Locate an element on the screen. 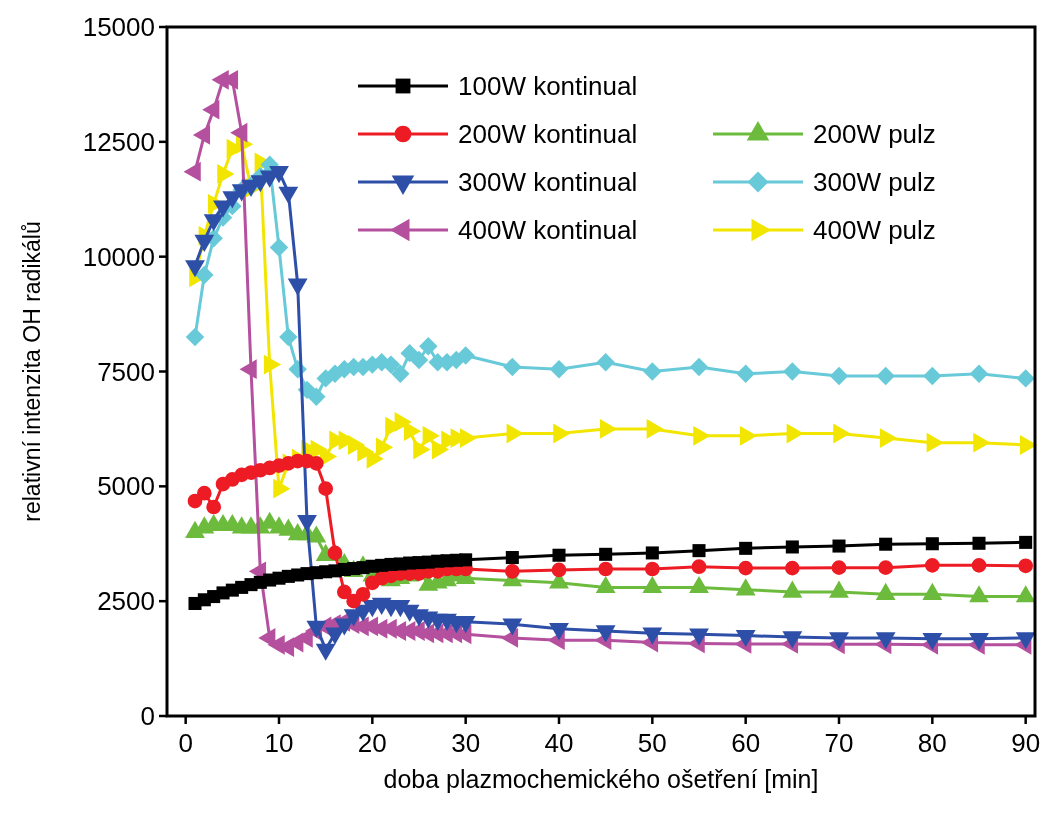  legend-label: 200W pulz is located at coordinates (874, 134).